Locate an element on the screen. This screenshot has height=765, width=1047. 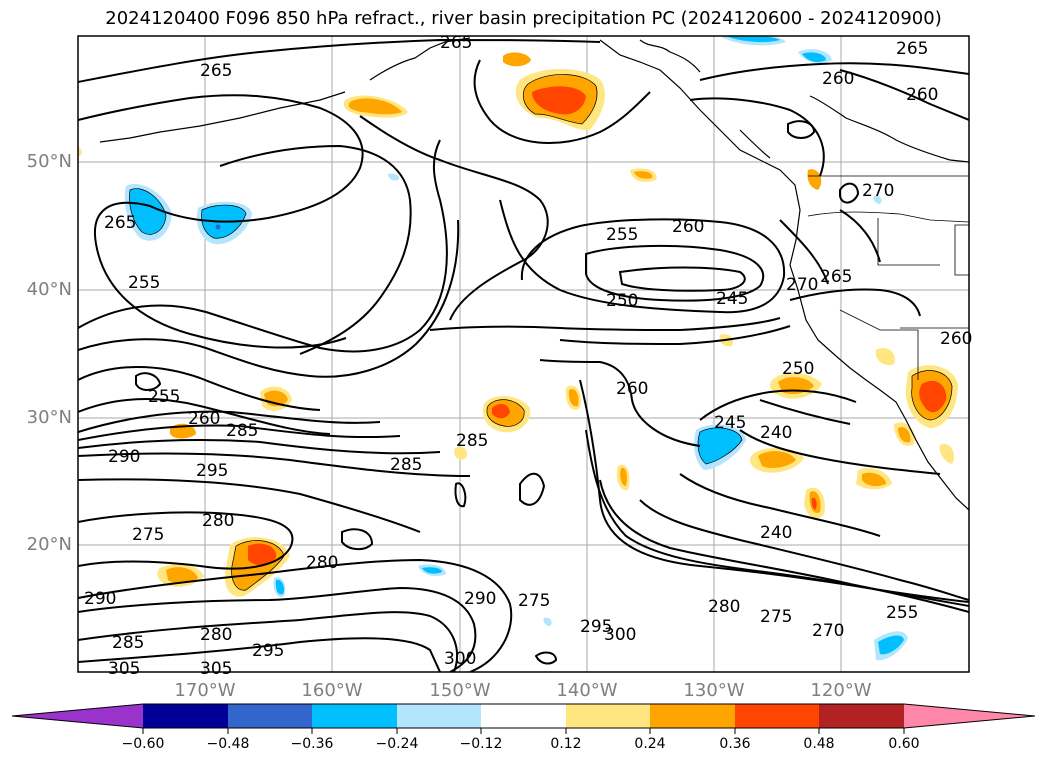
colorbar-extend-max is located at coordinates (969, 716).